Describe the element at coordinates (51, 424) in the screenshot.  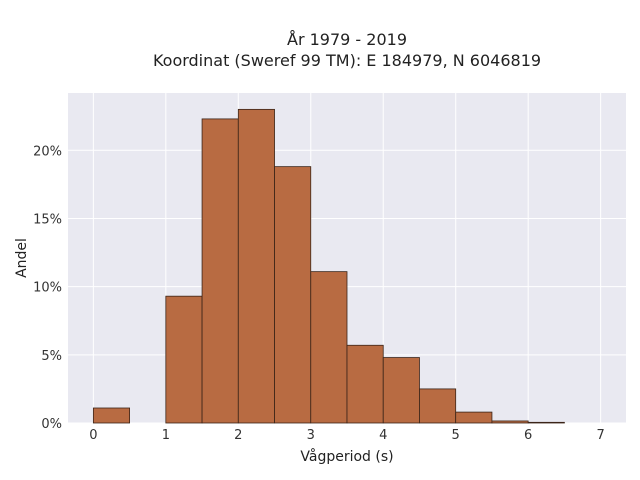
I see `y-tick-label: 0%` at that location.